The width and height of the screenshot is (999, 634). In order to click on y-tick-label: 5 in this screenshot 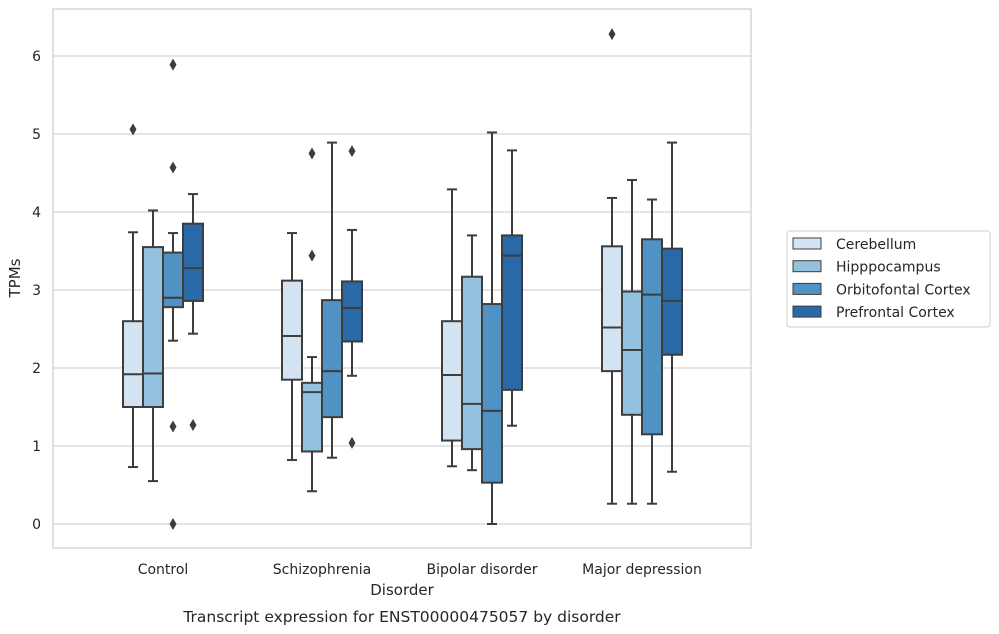, I will do `click(36, 135)`.